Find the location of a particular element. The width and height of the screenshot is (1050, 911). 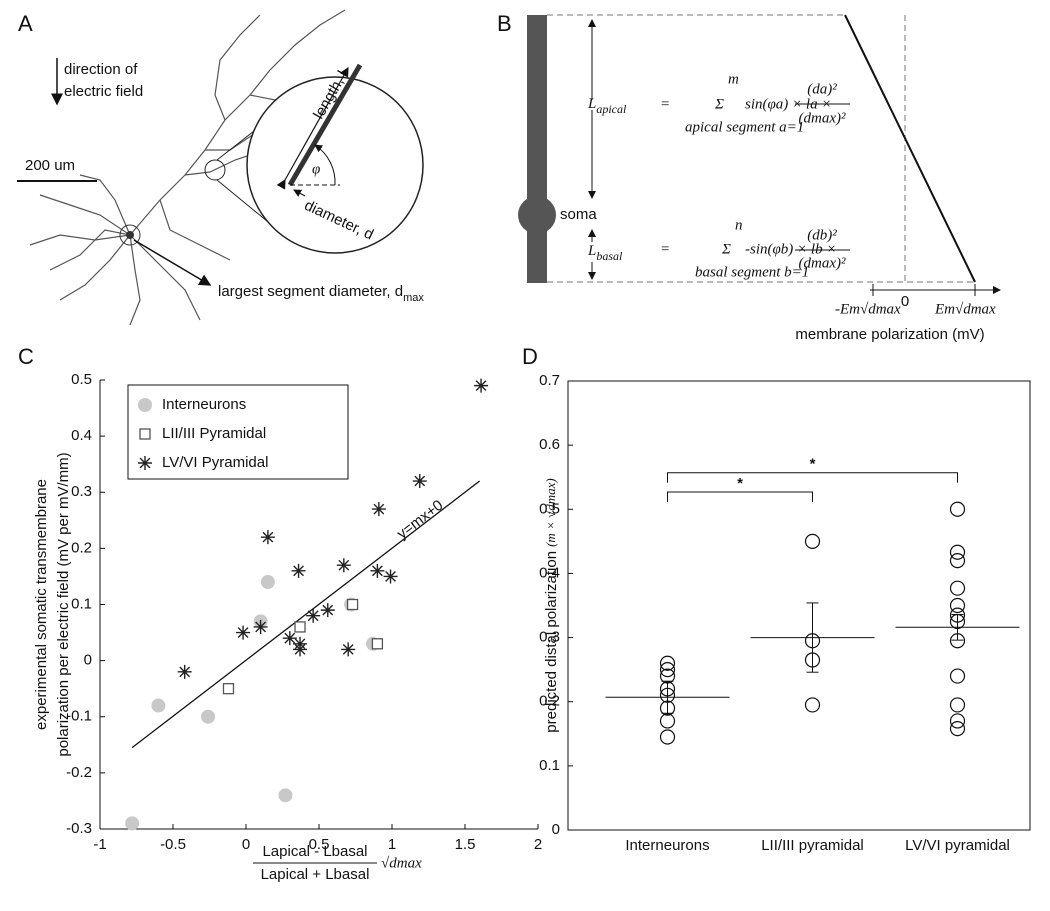

y-tick-label: -0.2 is located at coordinates (79, 772).